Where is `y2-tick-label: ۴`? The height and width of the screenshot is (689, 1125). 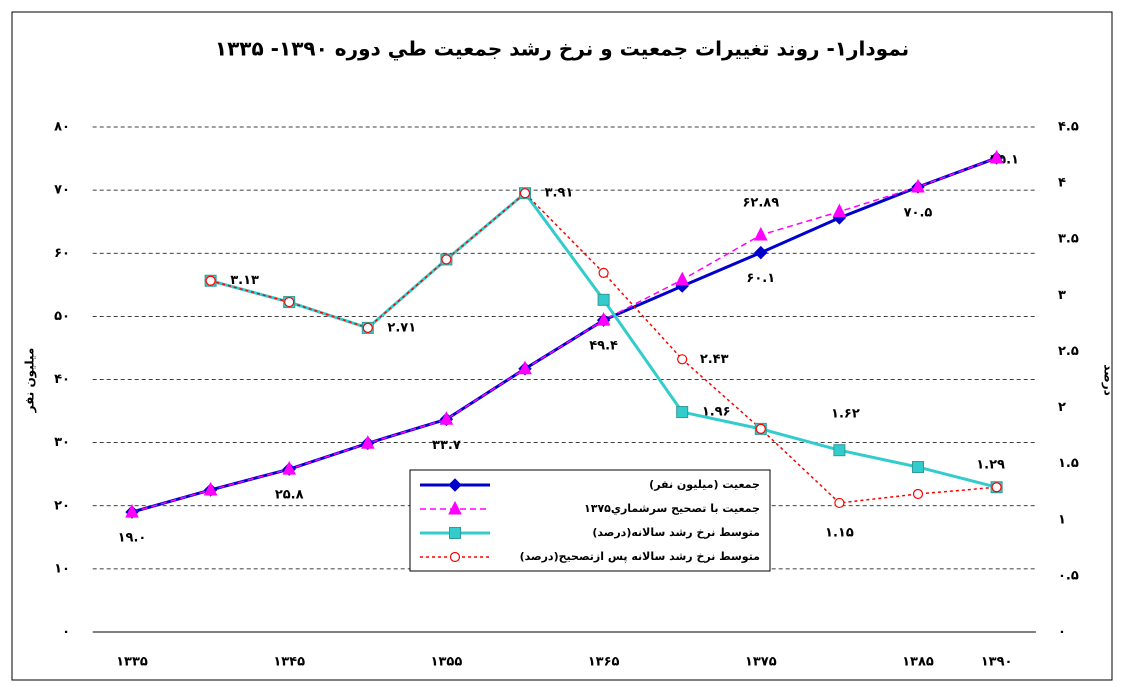
y2-tick-label: ۴ is located at coordinates (1062, 183).